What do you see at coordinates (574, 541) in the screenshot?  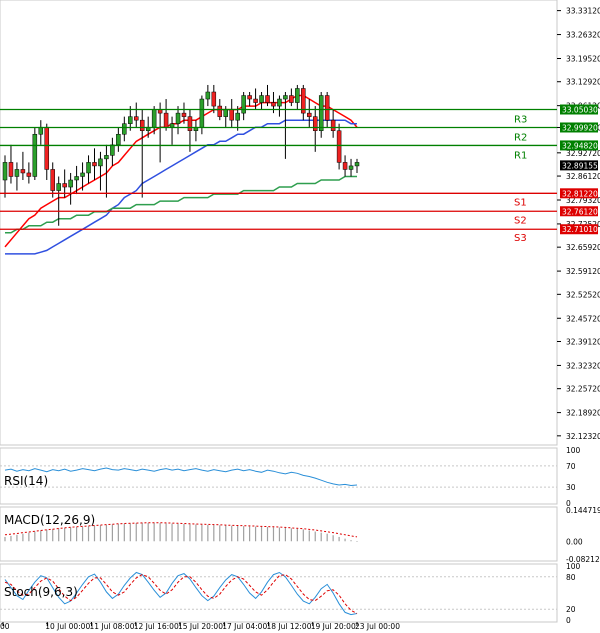 I see `macd-tick-label: 0.00` at bounding box center [574, 541].